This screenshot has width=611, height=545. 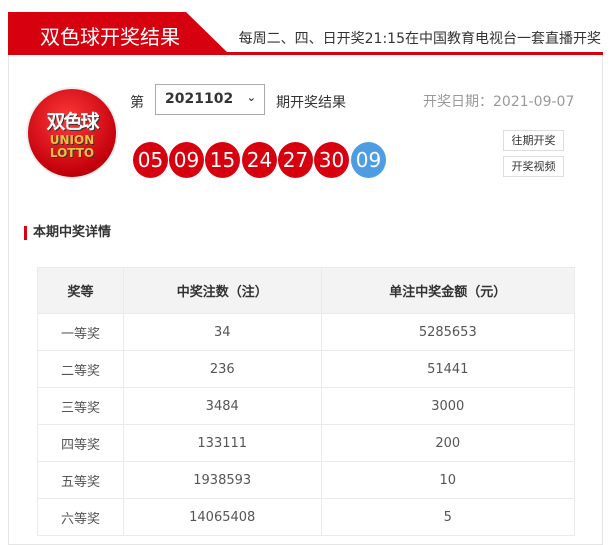 What do you see at coordinates (72, 121) in the screenshot?
I see `logo-cn: 双色球` at bounding box center [72, 121].